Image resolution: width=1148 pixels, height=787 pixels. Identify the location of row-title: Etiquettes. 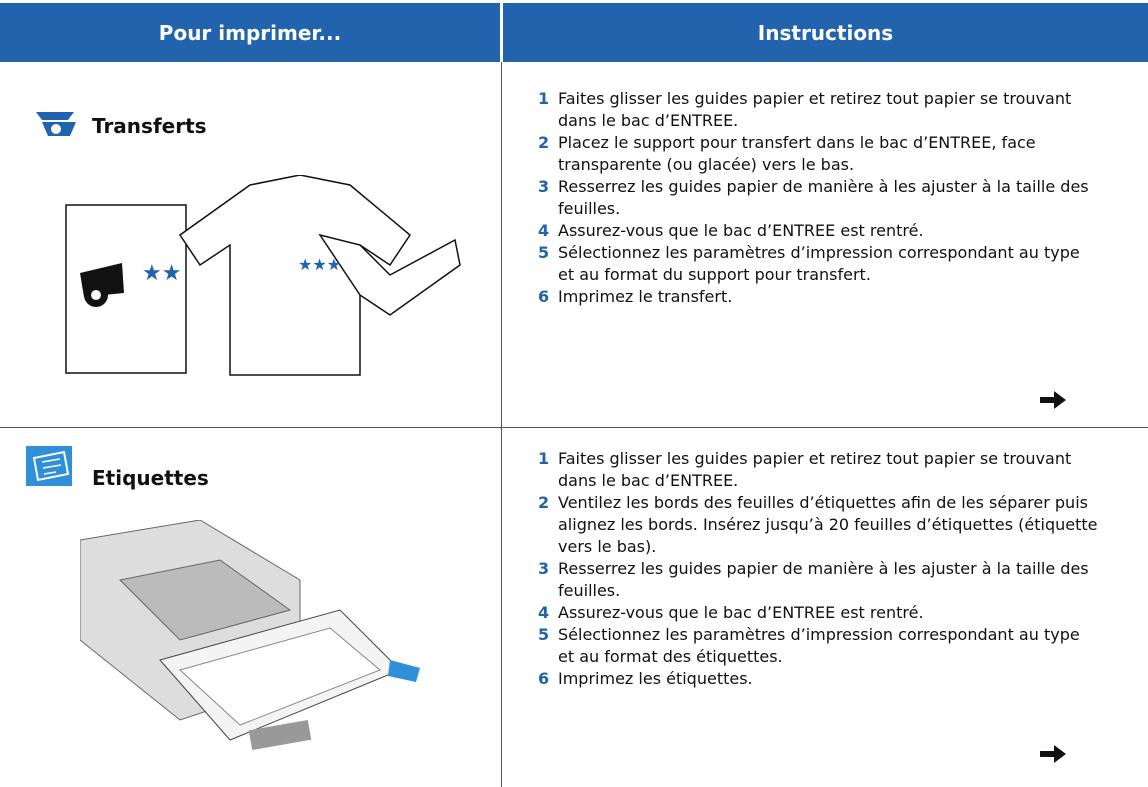
(150, 478).